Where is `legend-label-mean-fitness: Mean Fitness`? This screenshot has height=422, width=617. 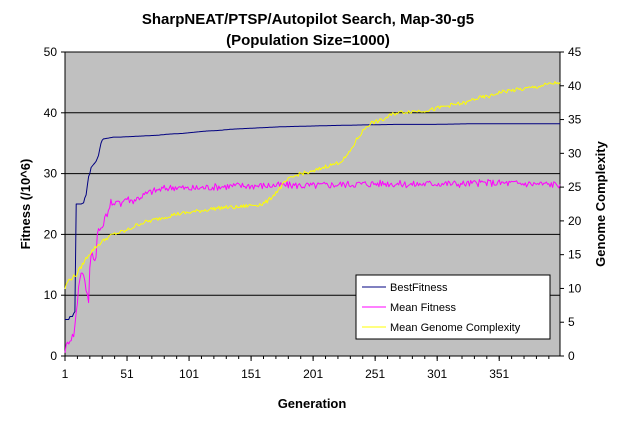
legend-label-mean-fitness: Mean Fitness is located at coordinates (423, 308).